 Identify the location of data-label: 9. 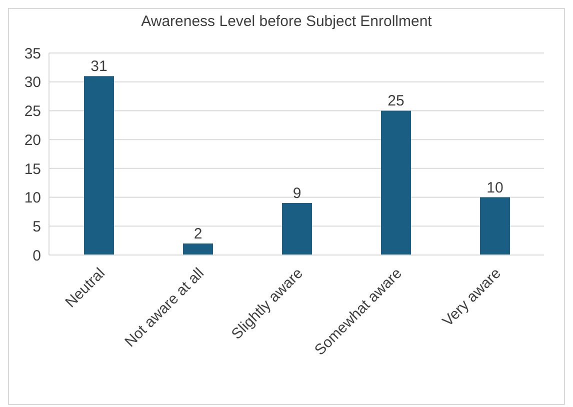
(297, 193).